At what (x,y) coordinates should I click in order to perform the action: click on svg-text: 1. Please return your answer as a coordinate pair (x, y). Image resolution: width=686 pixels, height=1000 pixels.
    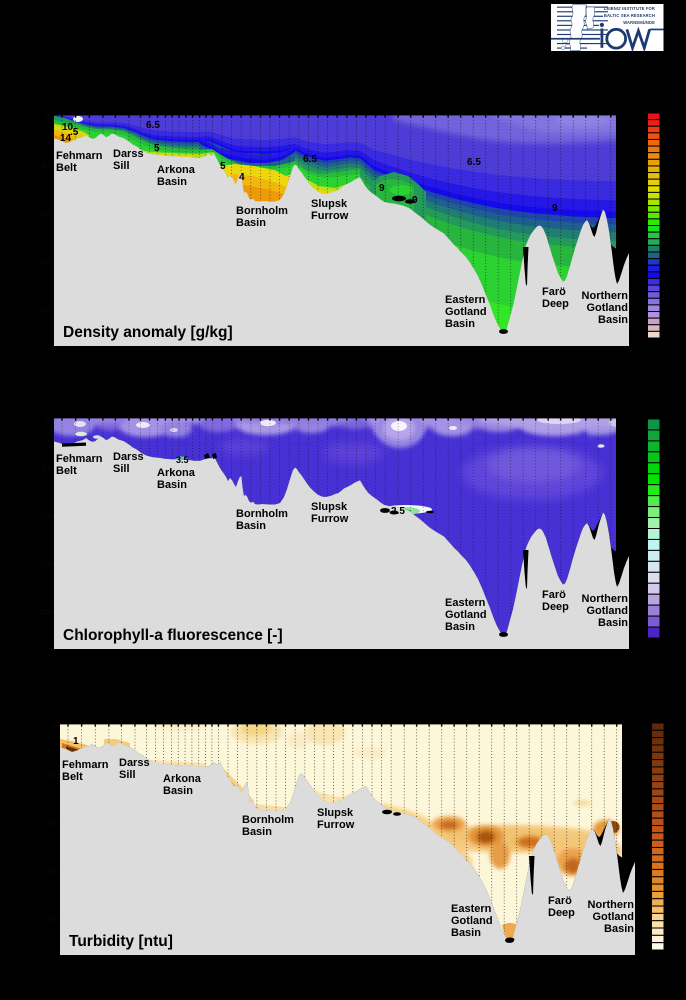
    Looking at the image, I should click on (76, 741).